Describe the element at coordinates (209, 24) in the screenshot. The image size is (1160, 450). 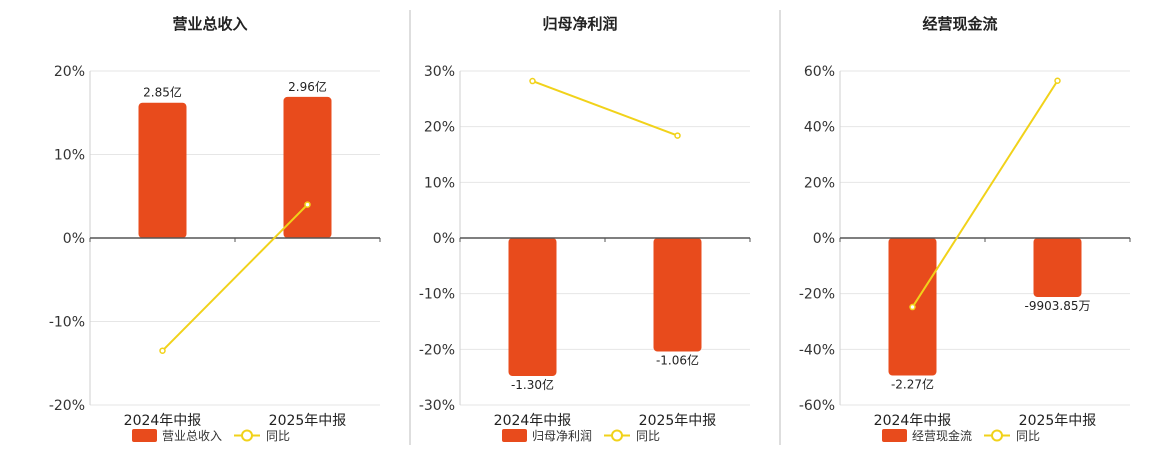
I see `chart-title: 营业总收入` at that location.